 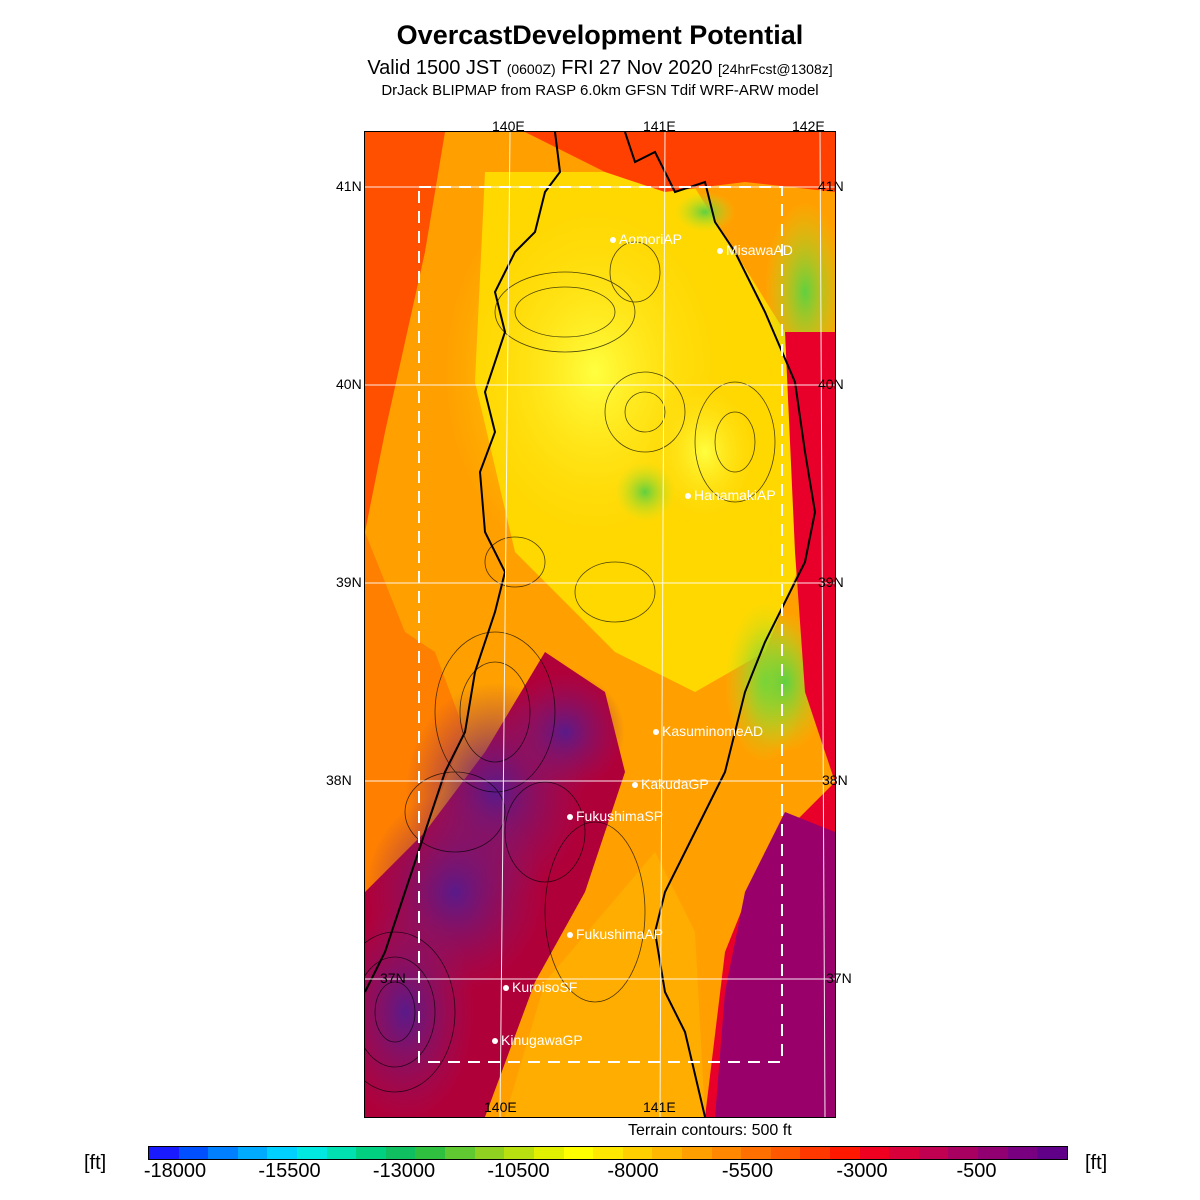 I want to click on colorbar-tick-label: -10500, so click(x=518, y=1171).